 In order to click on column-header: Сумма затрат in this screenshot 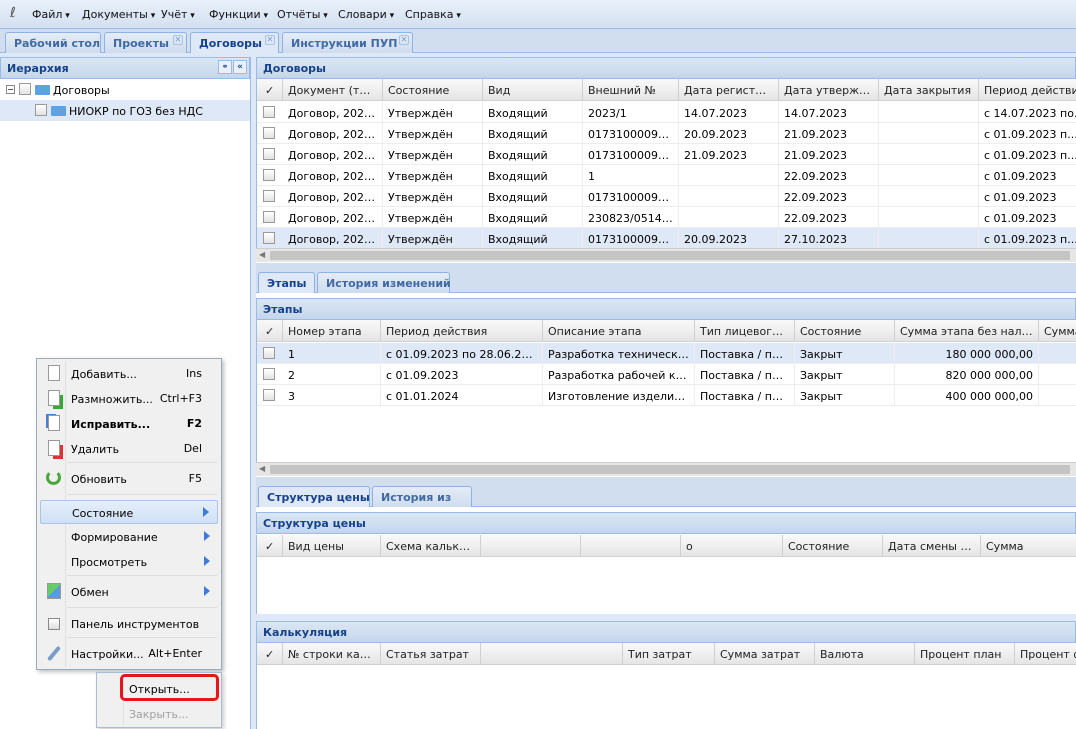, I will do `click(765, 654)`.